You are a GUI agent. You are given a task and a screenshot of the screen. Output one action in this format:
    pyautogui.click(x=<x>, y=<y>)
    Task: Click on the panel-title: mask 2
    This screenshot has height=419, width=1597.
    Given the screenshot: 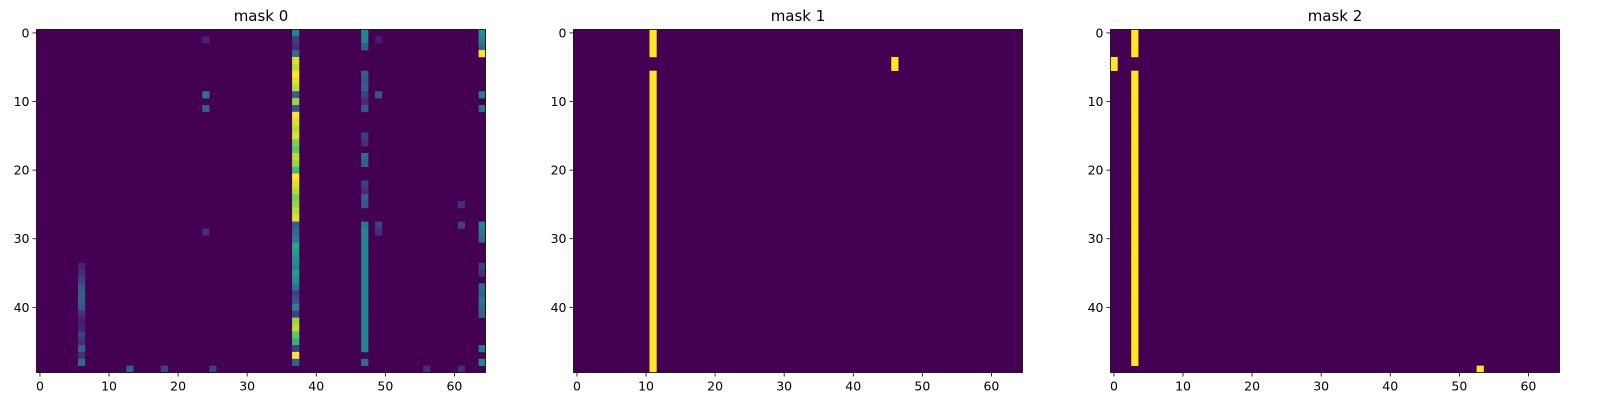 What is the action you would take?
    pyautogui.click(x=1335, y=16)
    